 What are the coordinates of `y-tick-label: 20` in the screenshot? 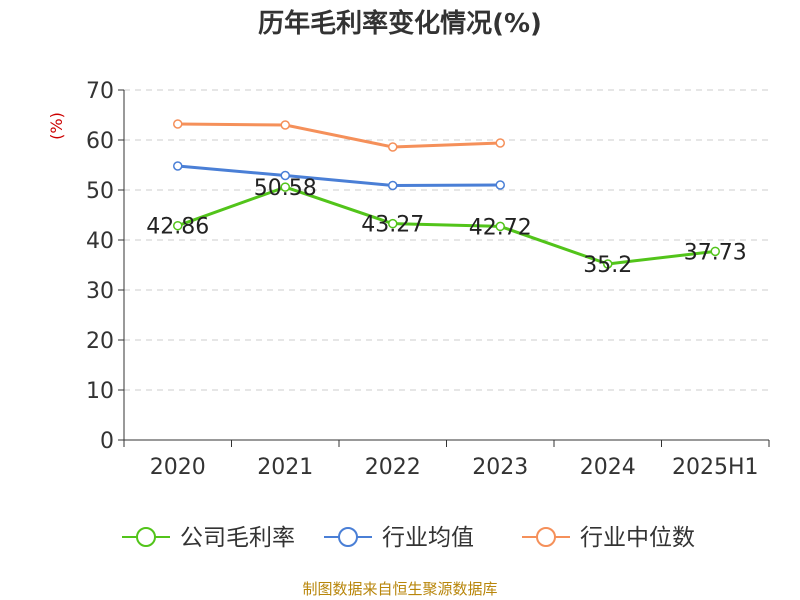 It's located at (100, 341).